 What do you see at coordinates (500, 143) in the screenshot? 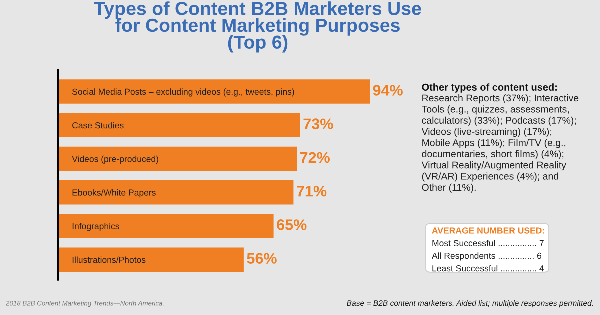
I see `text: Research Reports (37%); Interactive Tools (e.g., quizzes, assessments, calculators) (33%); Podcasts (17%); Videos (live-streaming) (17%); Mobile Apps (11%); Film/TV (e.g., documentaries, short films) (4%); Virtual Reality/Augmented Reality (VR/AR) Experiences (4%); and Other (11%).` at bounding box center [500, 143].